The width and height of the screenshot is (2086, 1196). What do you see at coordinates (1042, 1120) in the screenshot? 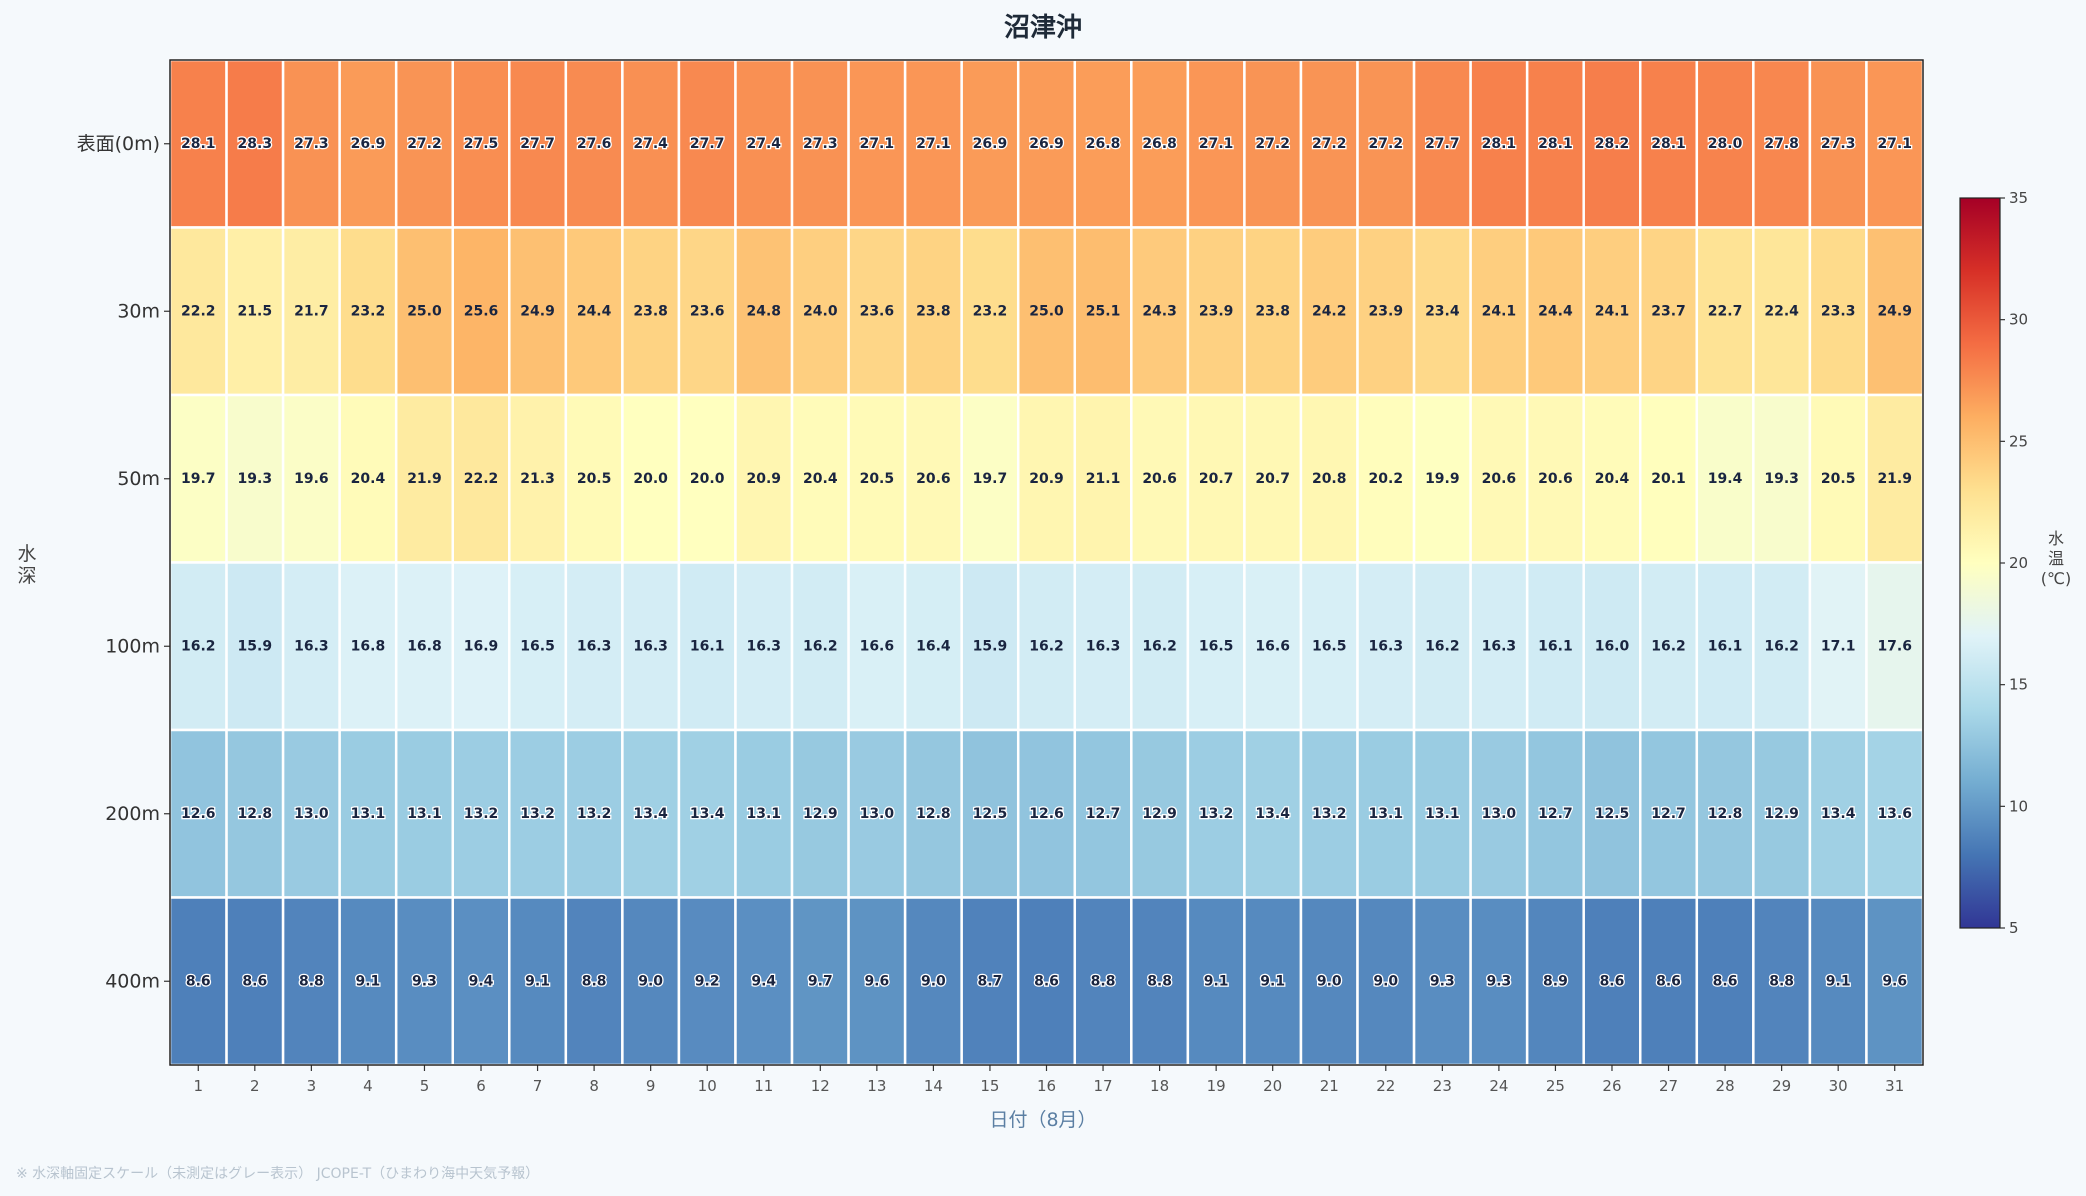
I see `x-axis-label: 日付（8月）` at bounding box center [1042, 1120].